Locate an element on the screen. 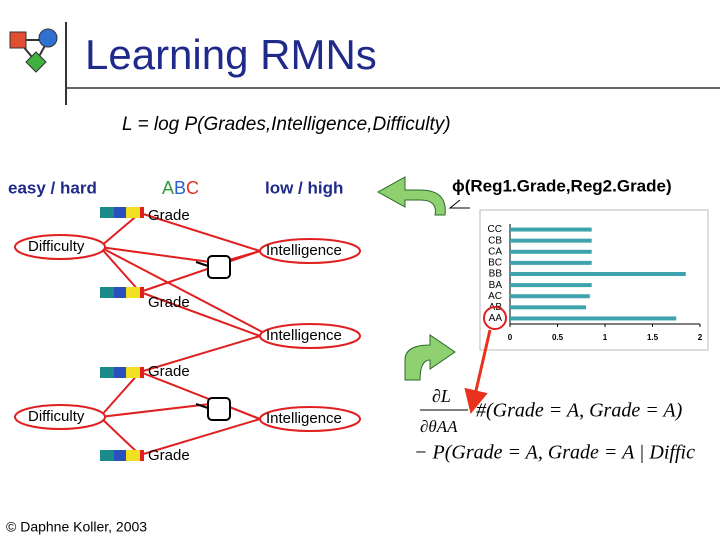 This screenshot has width=720, height=545. highlight is located at coordinates (495, 318).